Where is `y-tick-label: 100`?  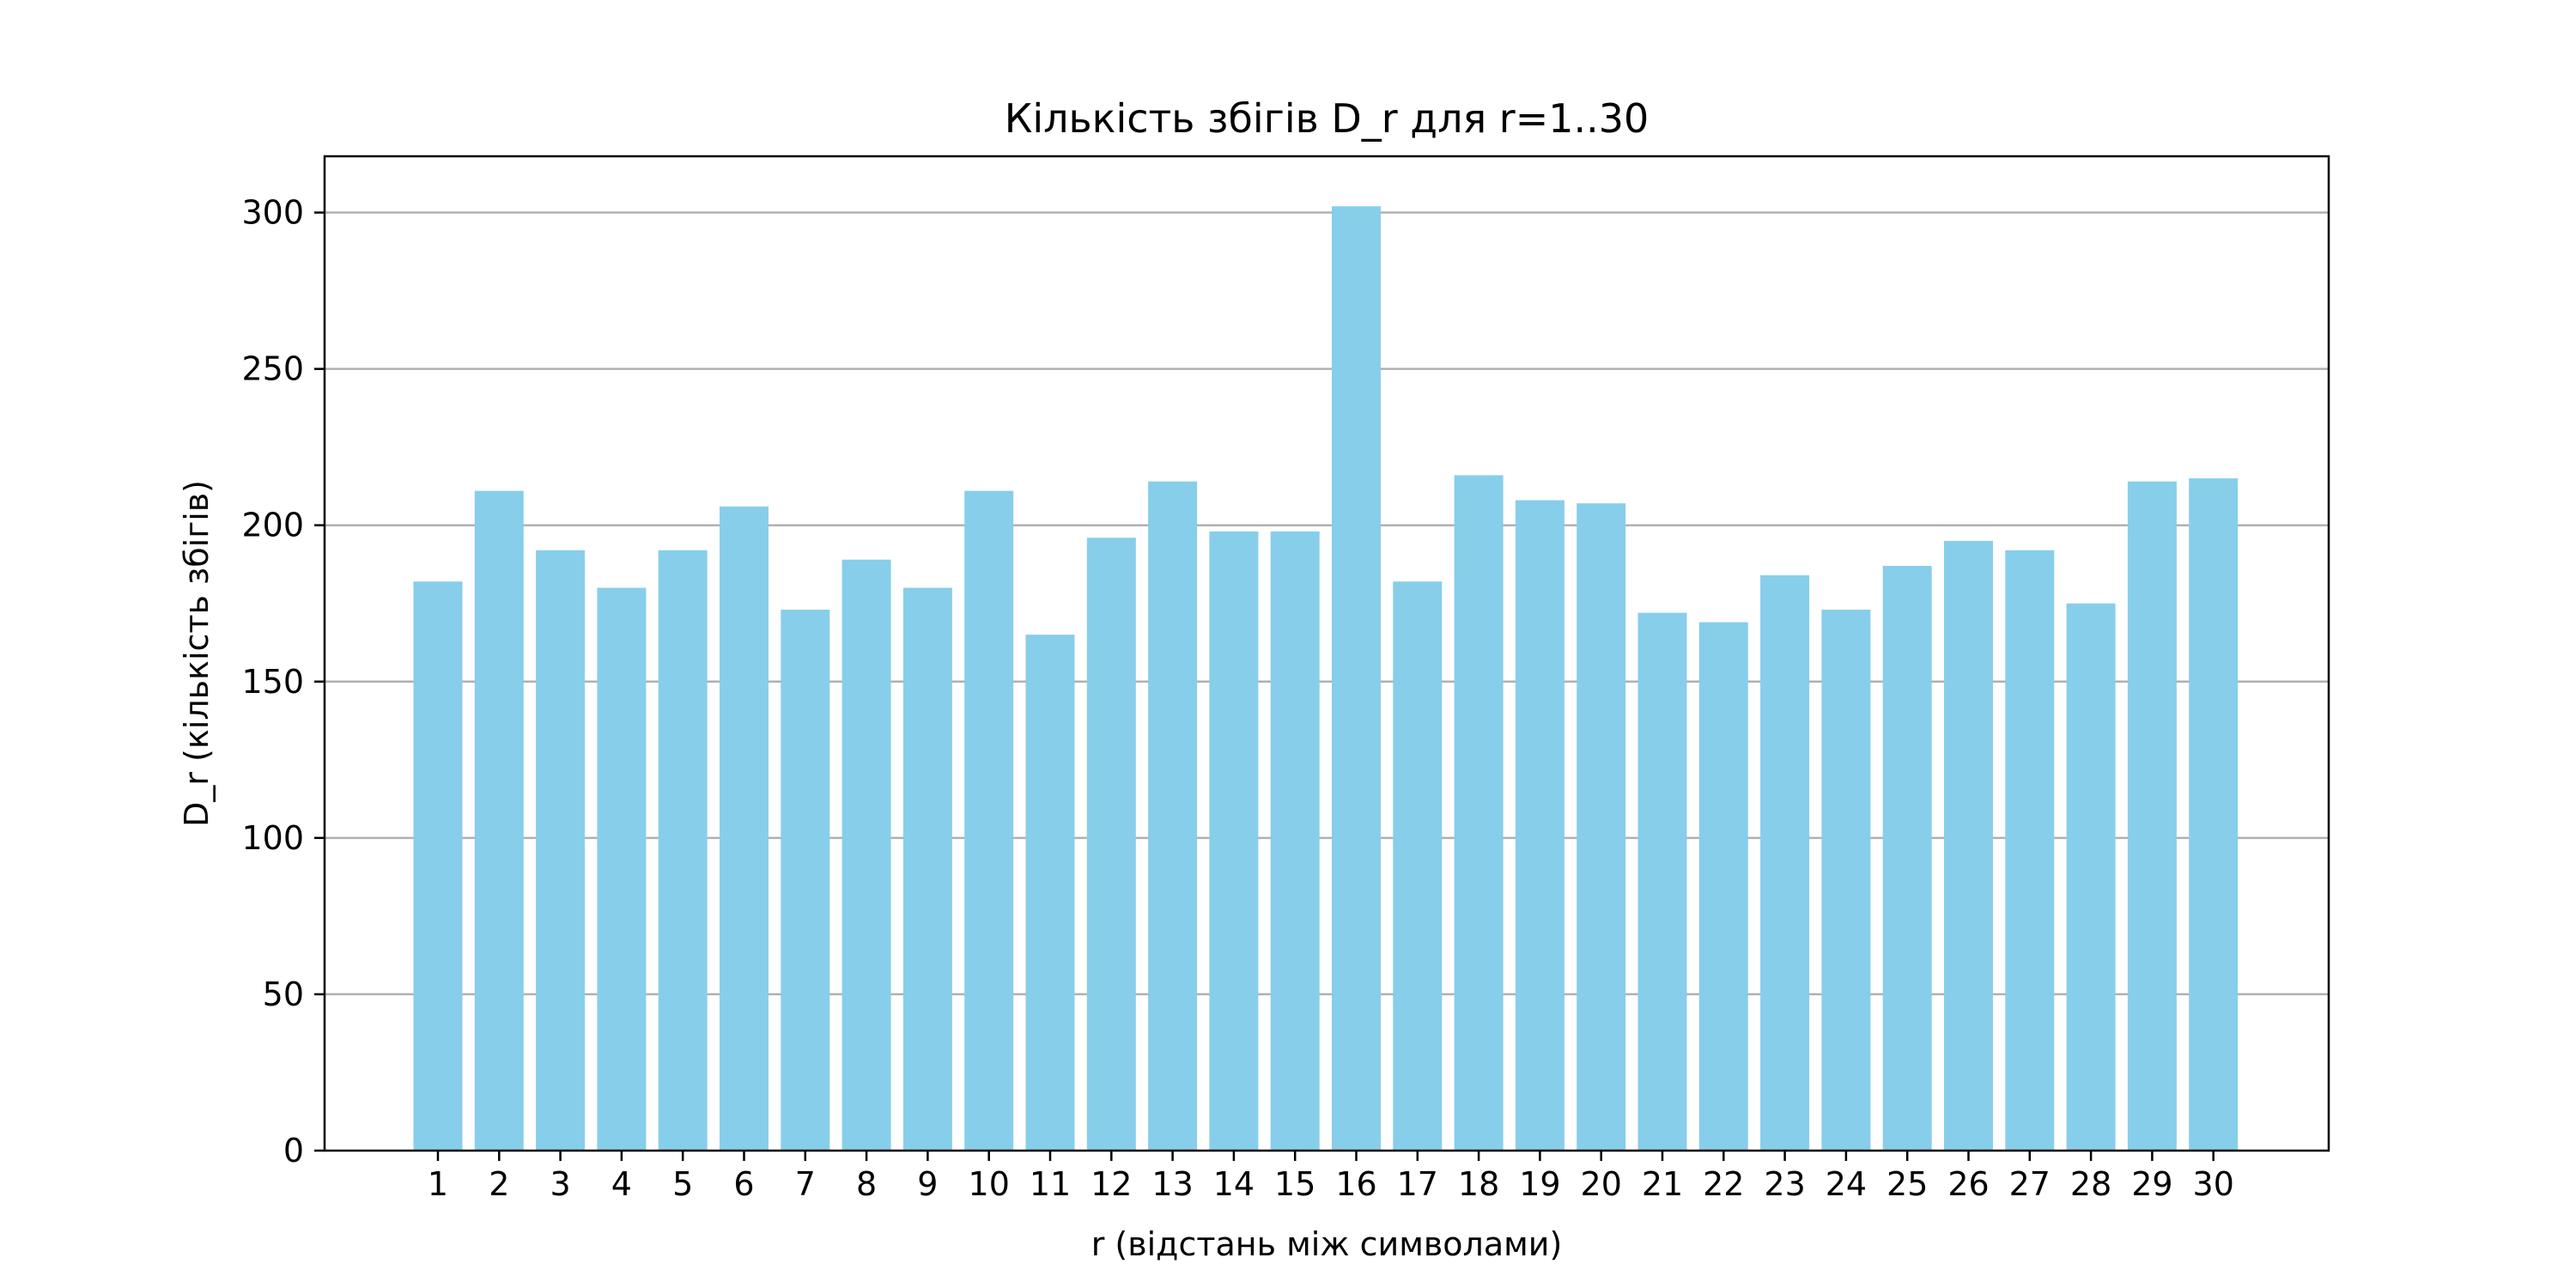
y-tick-label: 100 is located at coordinates (272, 838).